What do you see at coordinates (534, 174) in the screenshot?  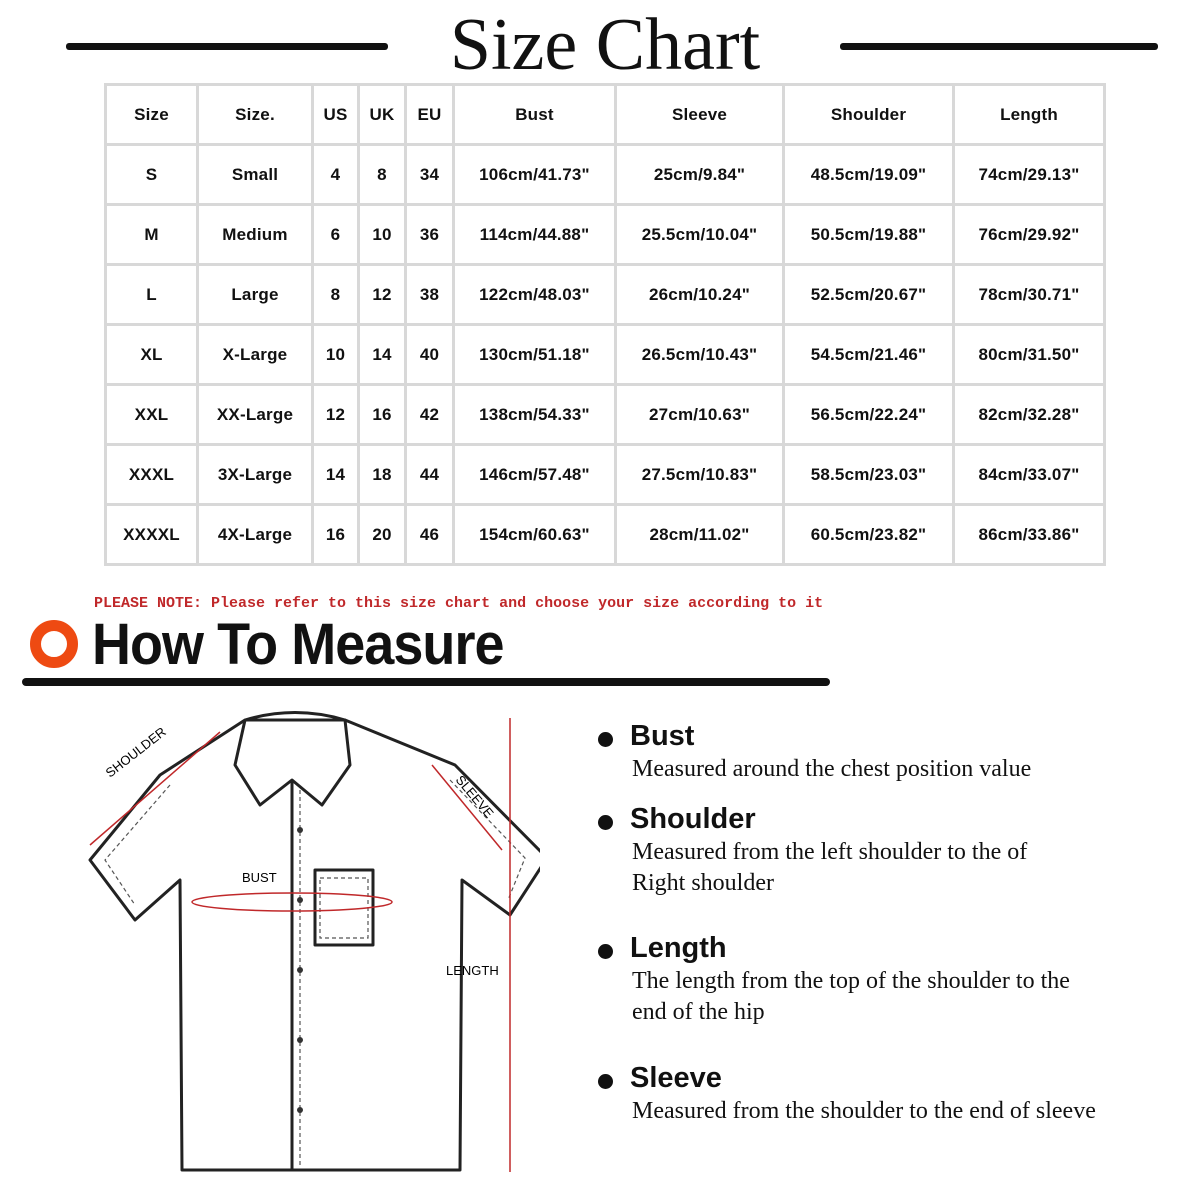 I see `table-cell: 106cm/41.73"` at bounding box center [534, 174].